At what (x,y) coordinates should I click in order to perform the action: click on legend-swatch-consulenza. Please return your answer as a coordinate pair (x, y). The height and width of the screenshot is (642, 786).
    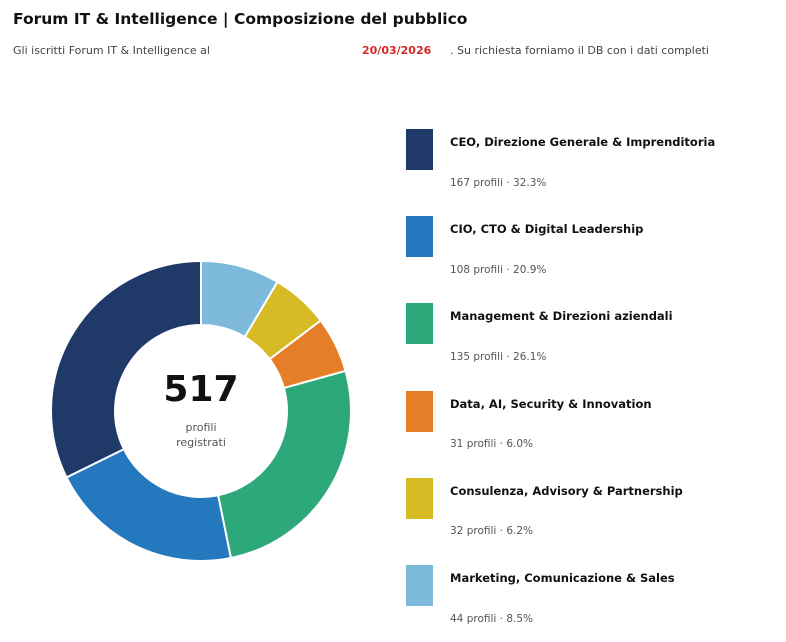
    Looking at the image, I should click on (419, 498).